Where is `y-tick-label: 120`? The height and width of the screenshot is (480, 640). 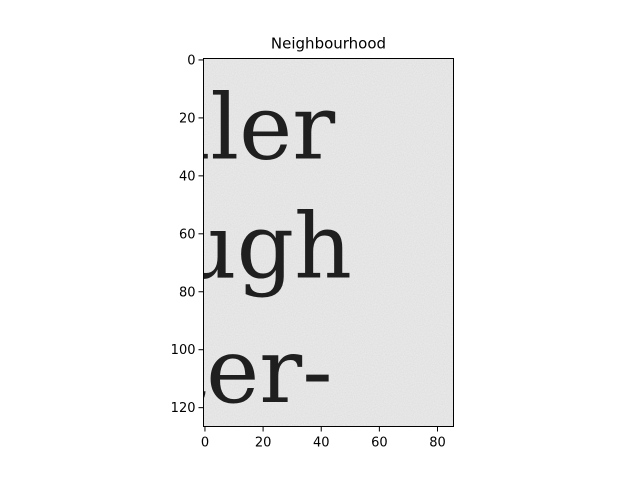 y-tick-label: 120 is located at coordinates (183, 408).